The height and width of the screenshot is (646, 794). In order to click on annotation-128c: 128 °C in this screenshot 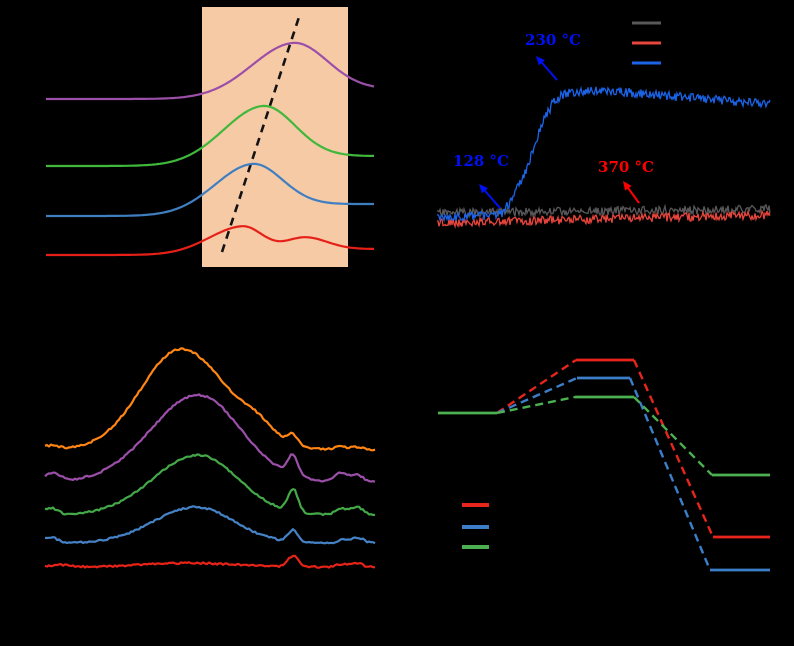, I will do `click(481, 161)`.